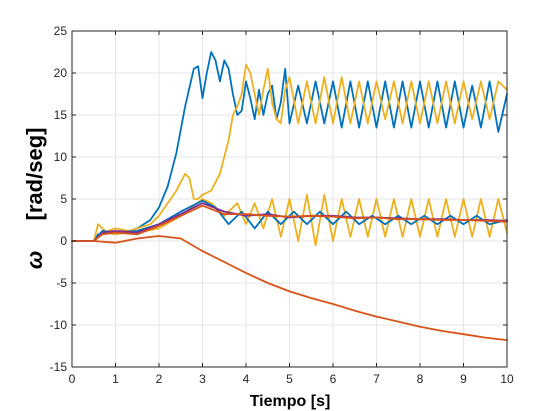  What do you see at coordinates (202, 379) in the screenshot?
I see `x-tick-label: 3` at bounding box center [202, 379].